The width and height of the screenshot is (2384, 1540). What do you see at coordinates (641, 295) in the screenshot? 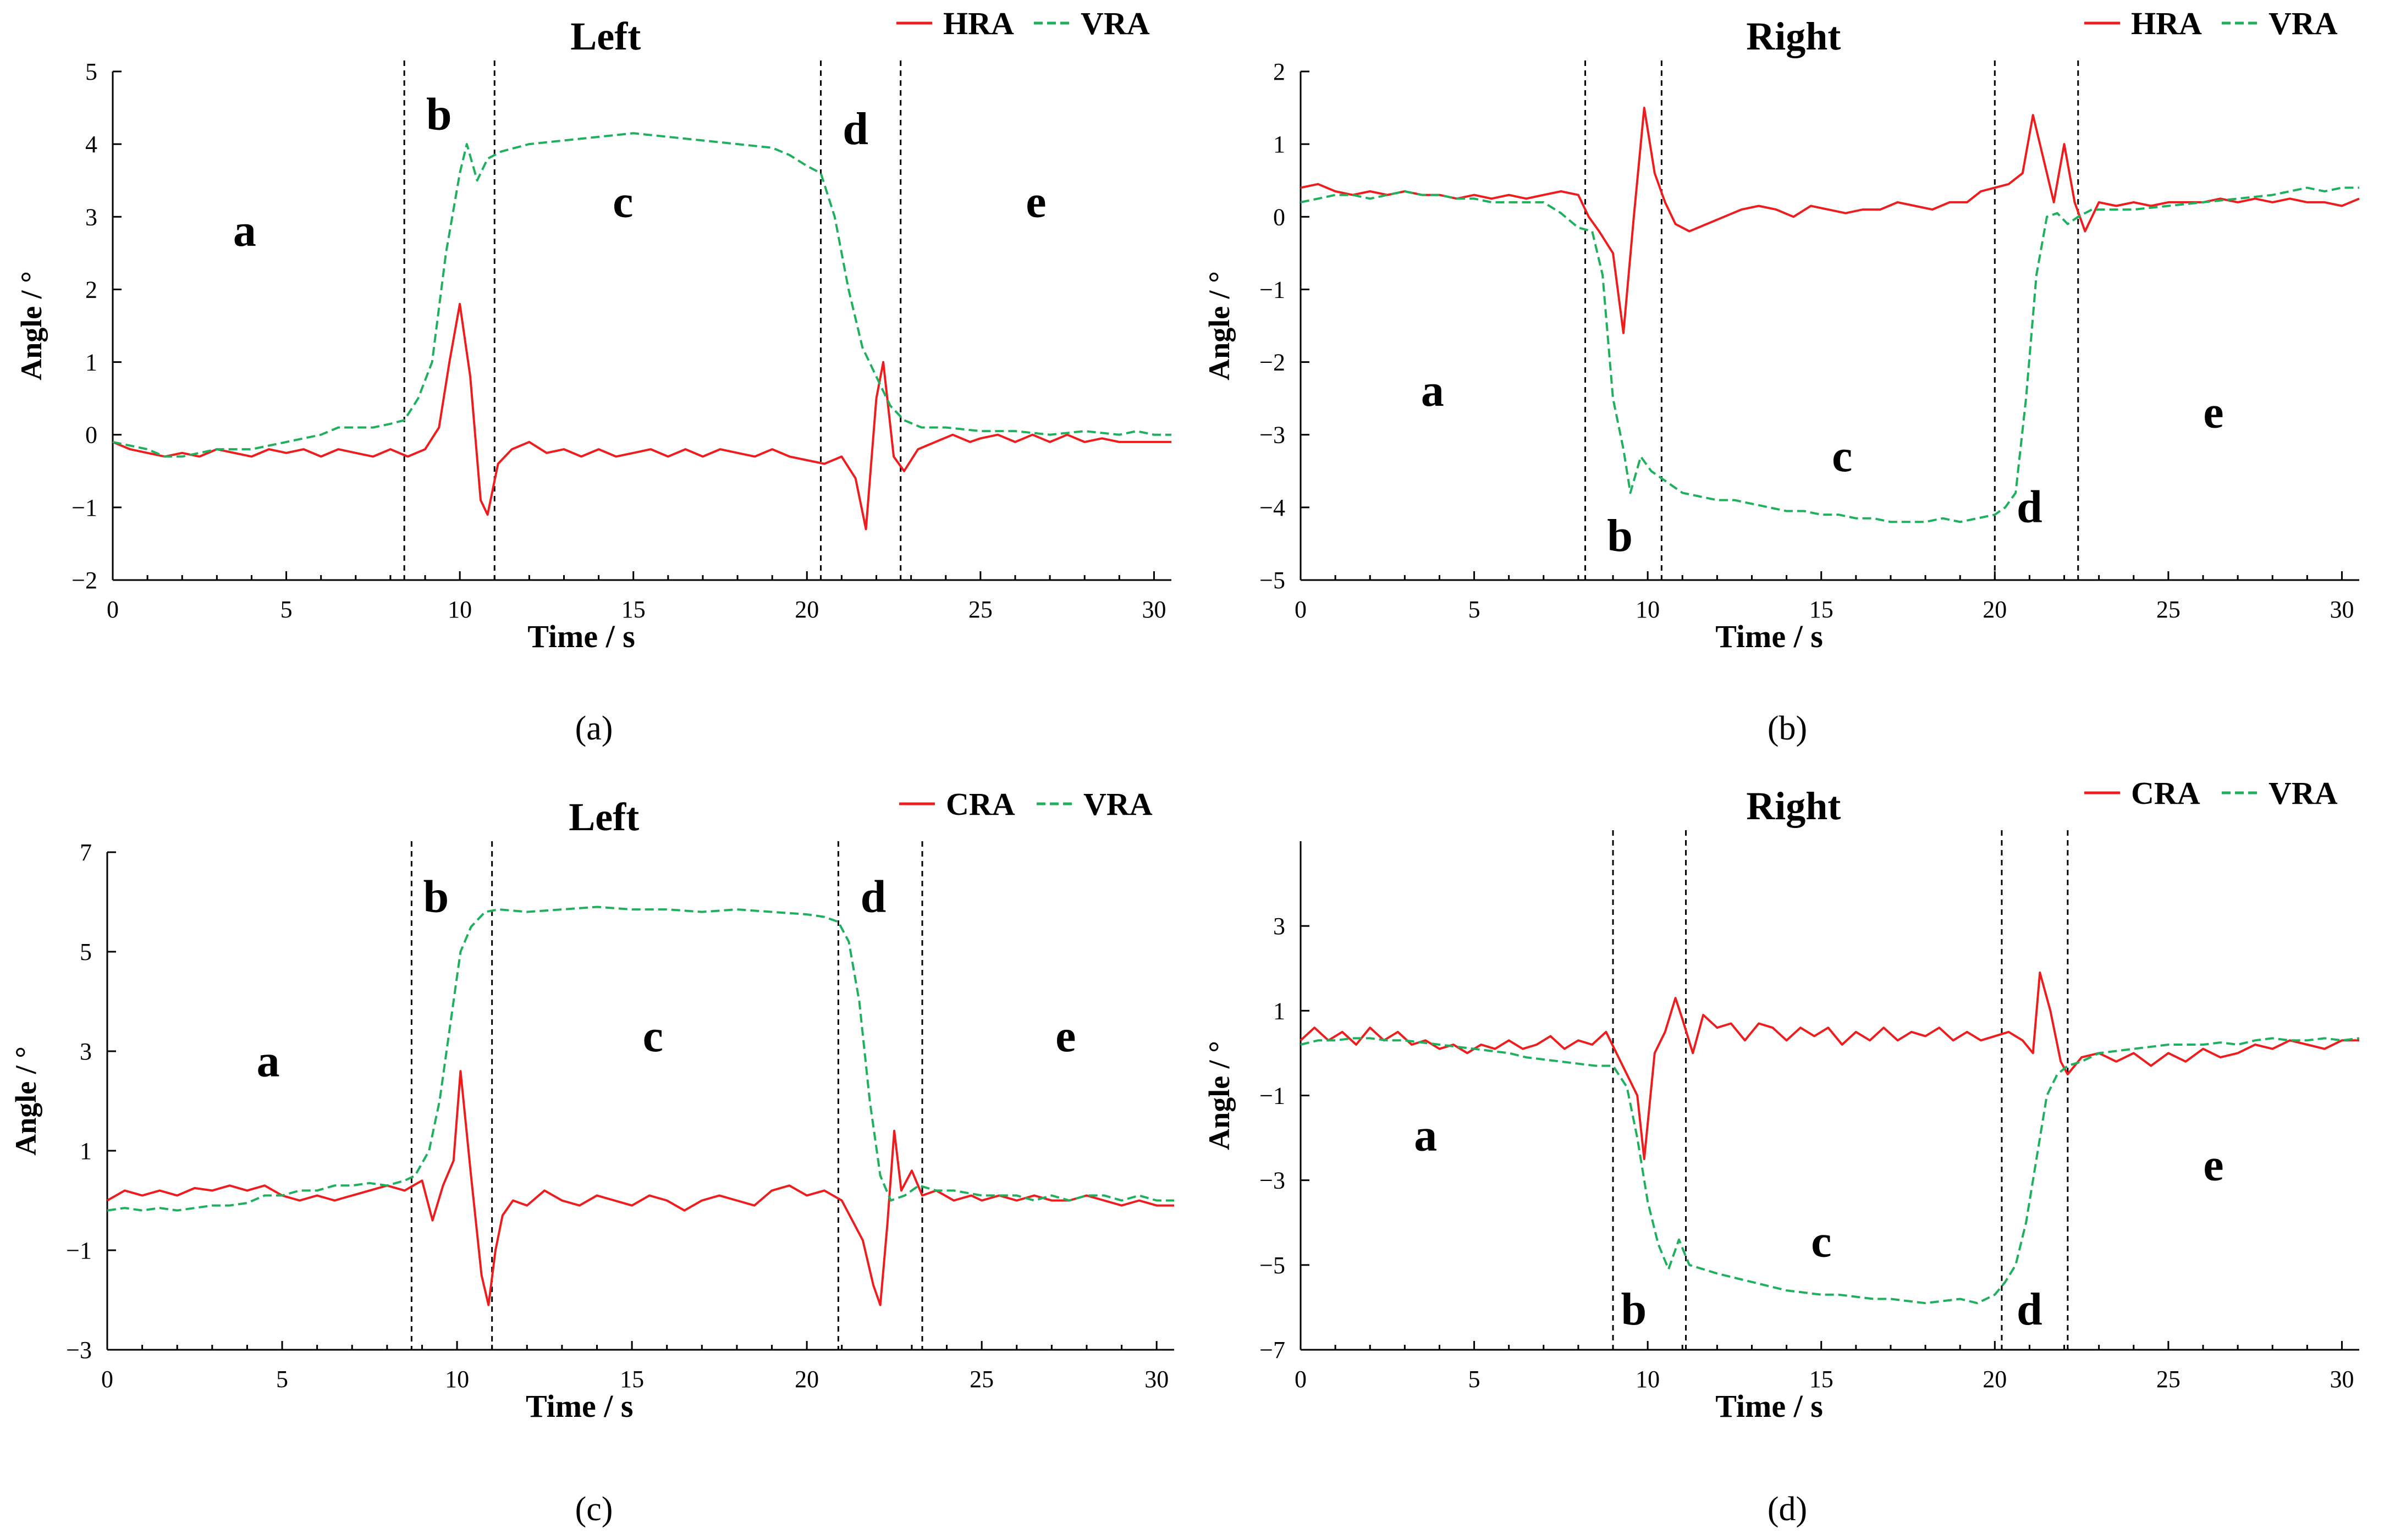
I see `series-line-a-vra` at bounding box center [641, 295].